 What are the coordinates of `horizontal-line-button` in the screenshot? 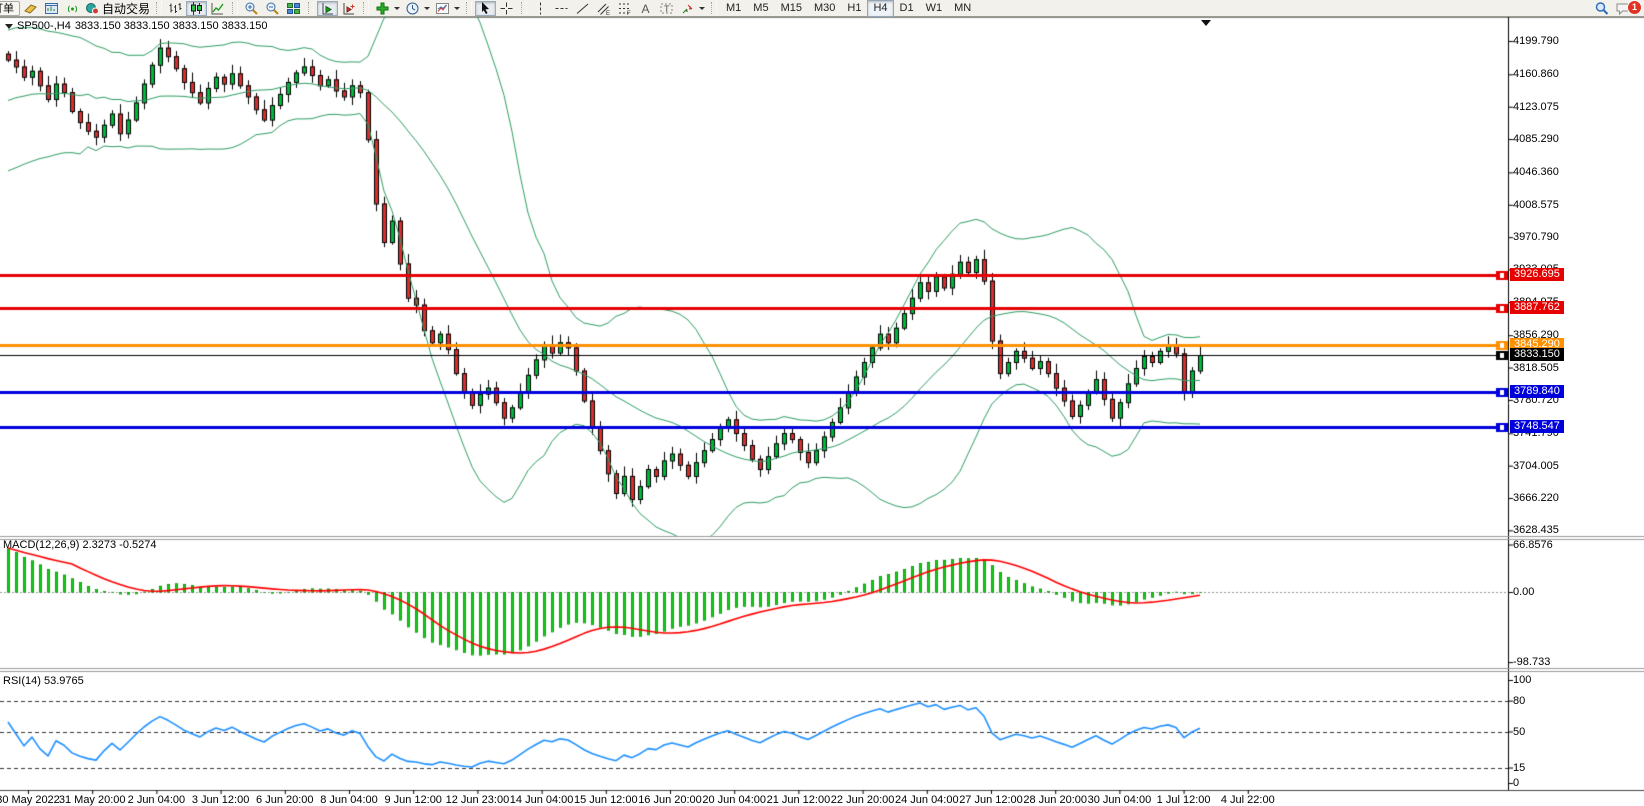 It's located at (561, 8).